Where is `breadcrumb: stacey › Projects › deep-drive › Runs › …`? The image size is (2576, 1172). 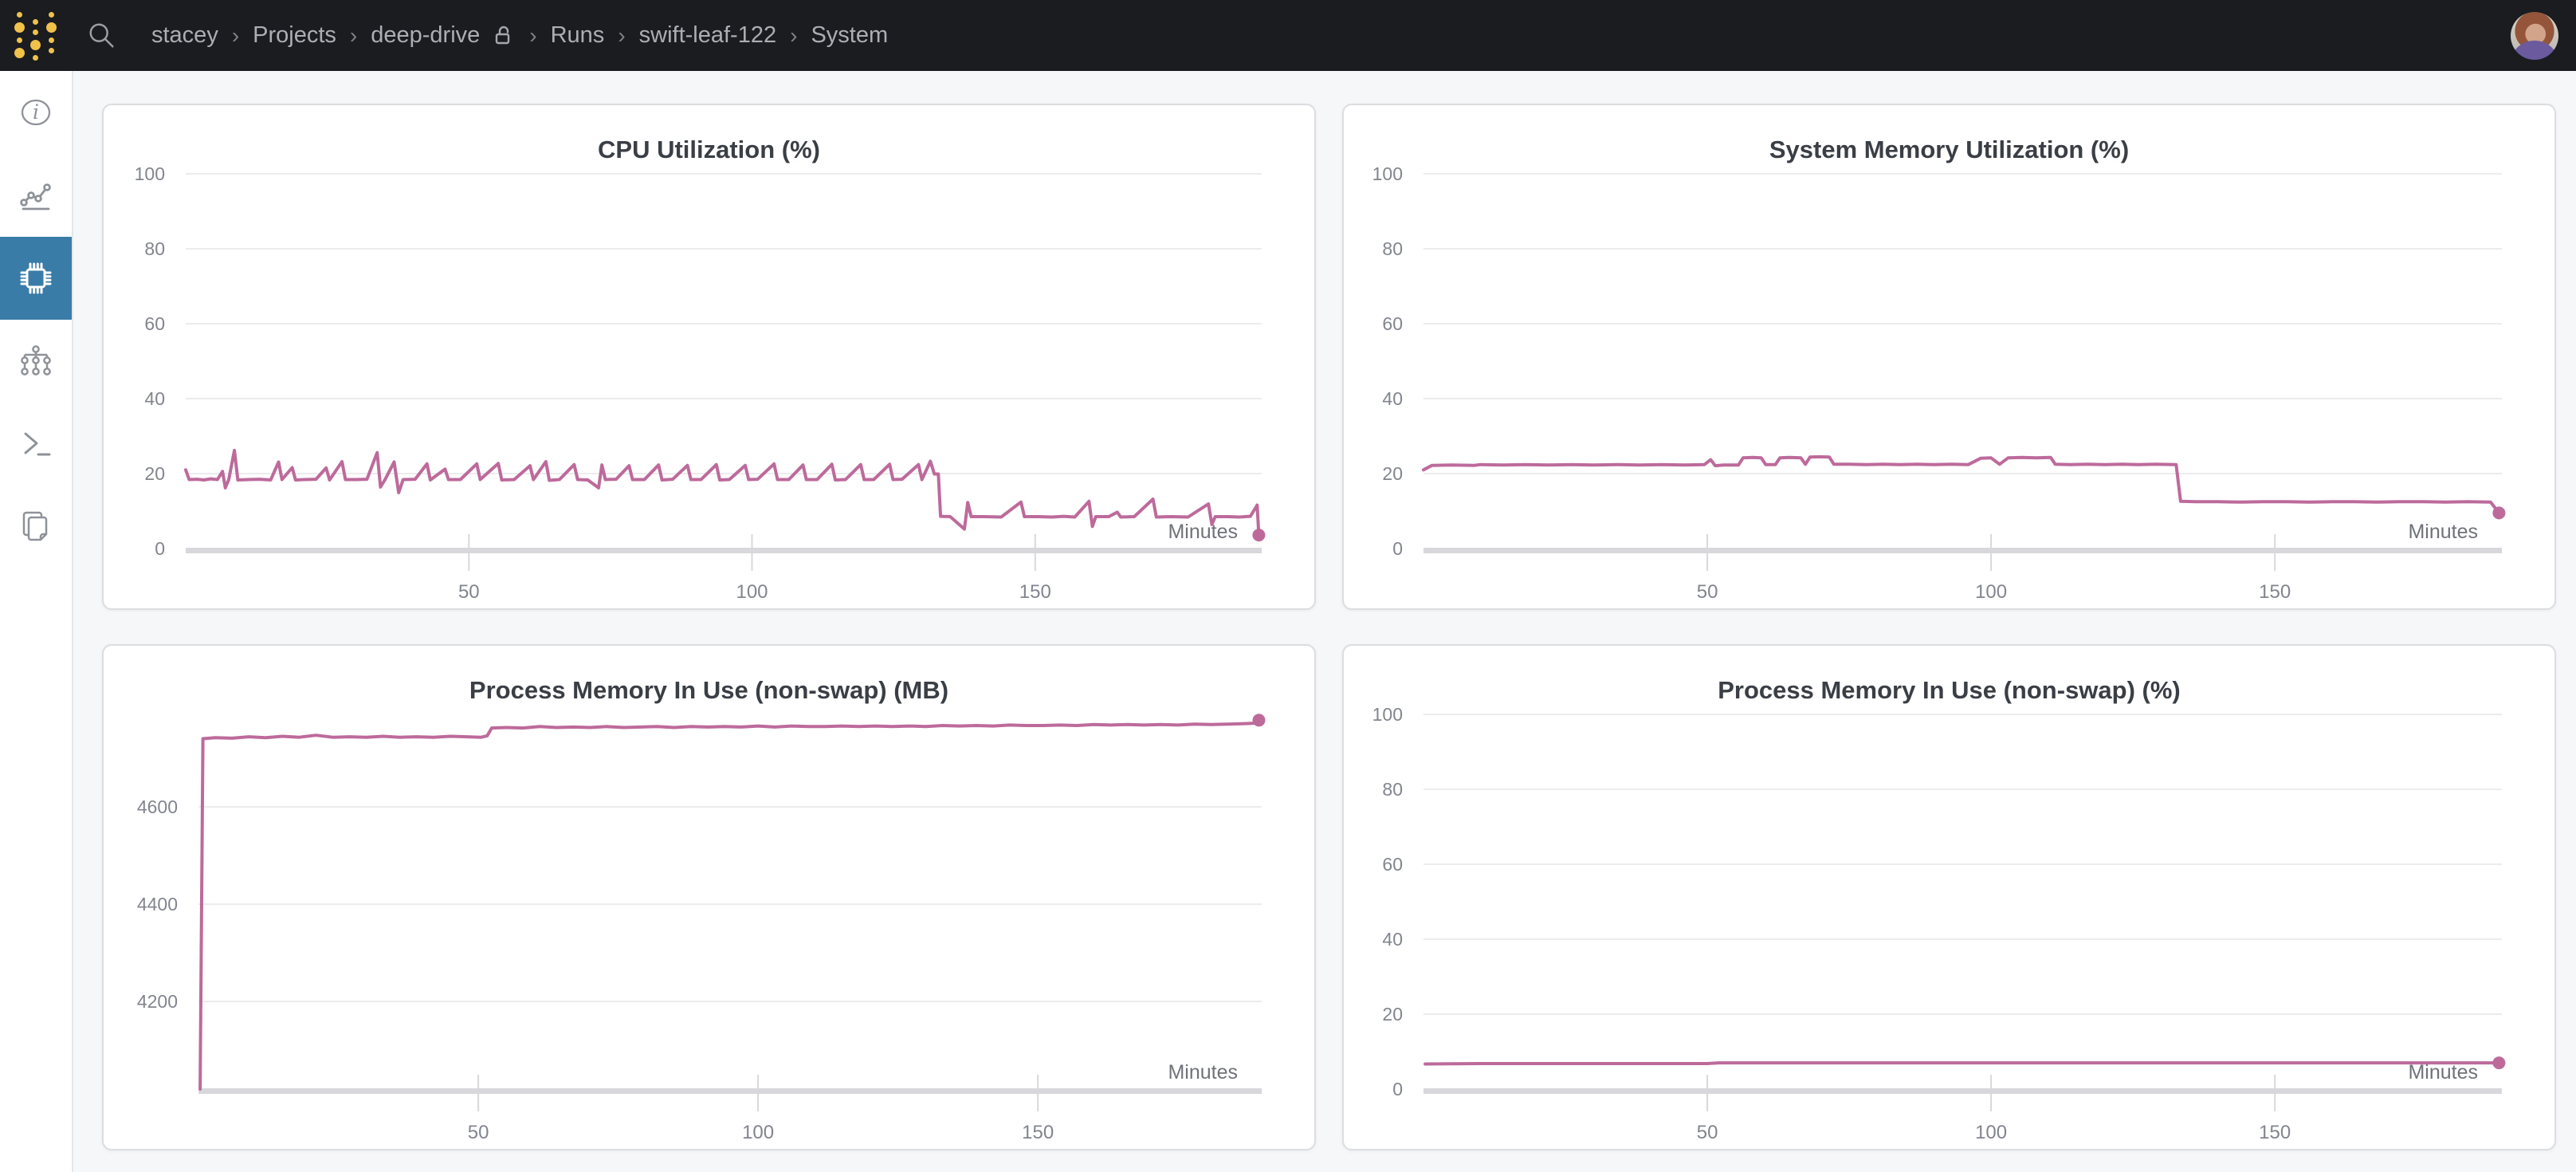
breadcrumb: stacey › Projects › deep-drive › Runs › … is located at coordinates (519, 35).